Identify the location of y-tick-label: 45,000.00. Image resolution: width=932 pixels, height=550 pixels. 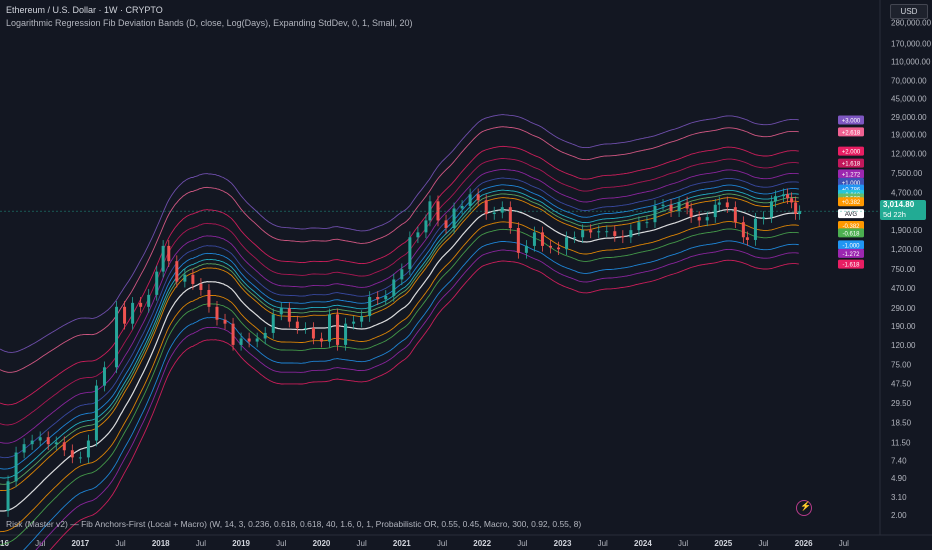
(909, 99).